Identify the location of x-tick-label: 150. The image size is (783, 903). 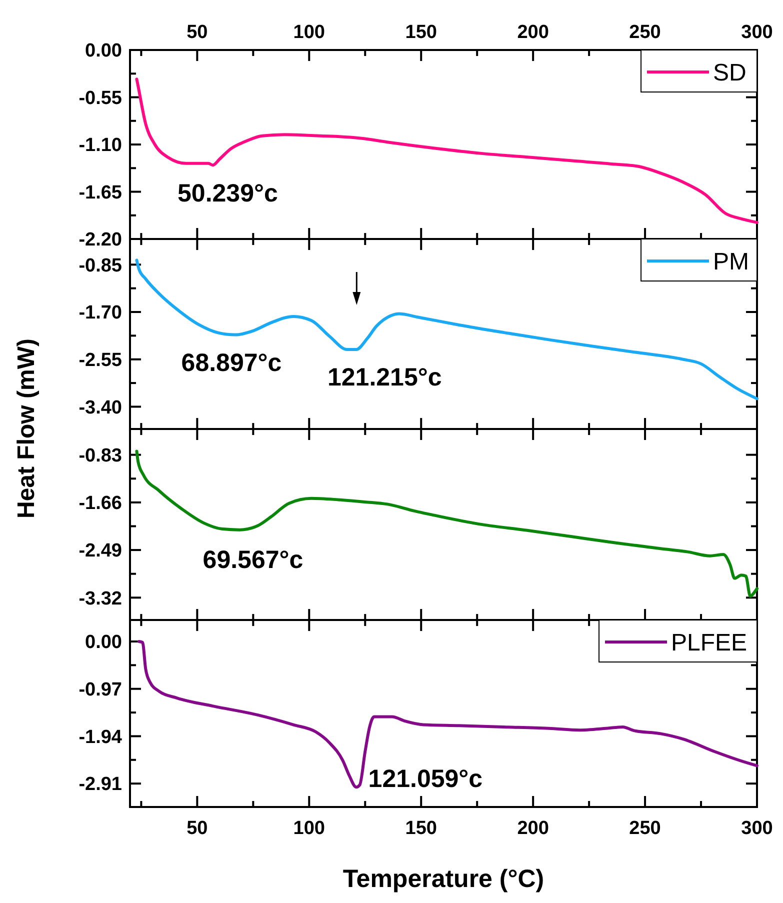
(421, 828).